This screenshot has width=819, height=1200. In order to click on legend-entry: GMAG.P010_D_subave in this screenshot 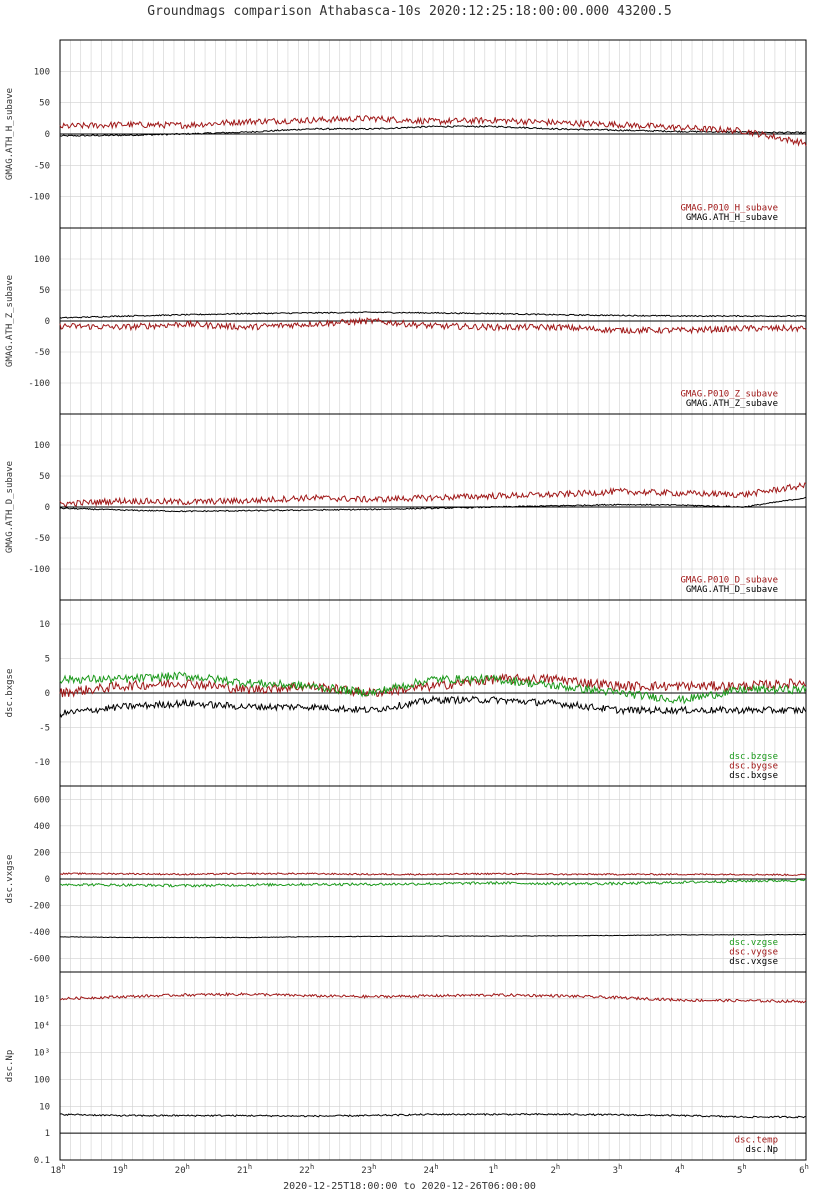, I will do `click(729, 581)`.